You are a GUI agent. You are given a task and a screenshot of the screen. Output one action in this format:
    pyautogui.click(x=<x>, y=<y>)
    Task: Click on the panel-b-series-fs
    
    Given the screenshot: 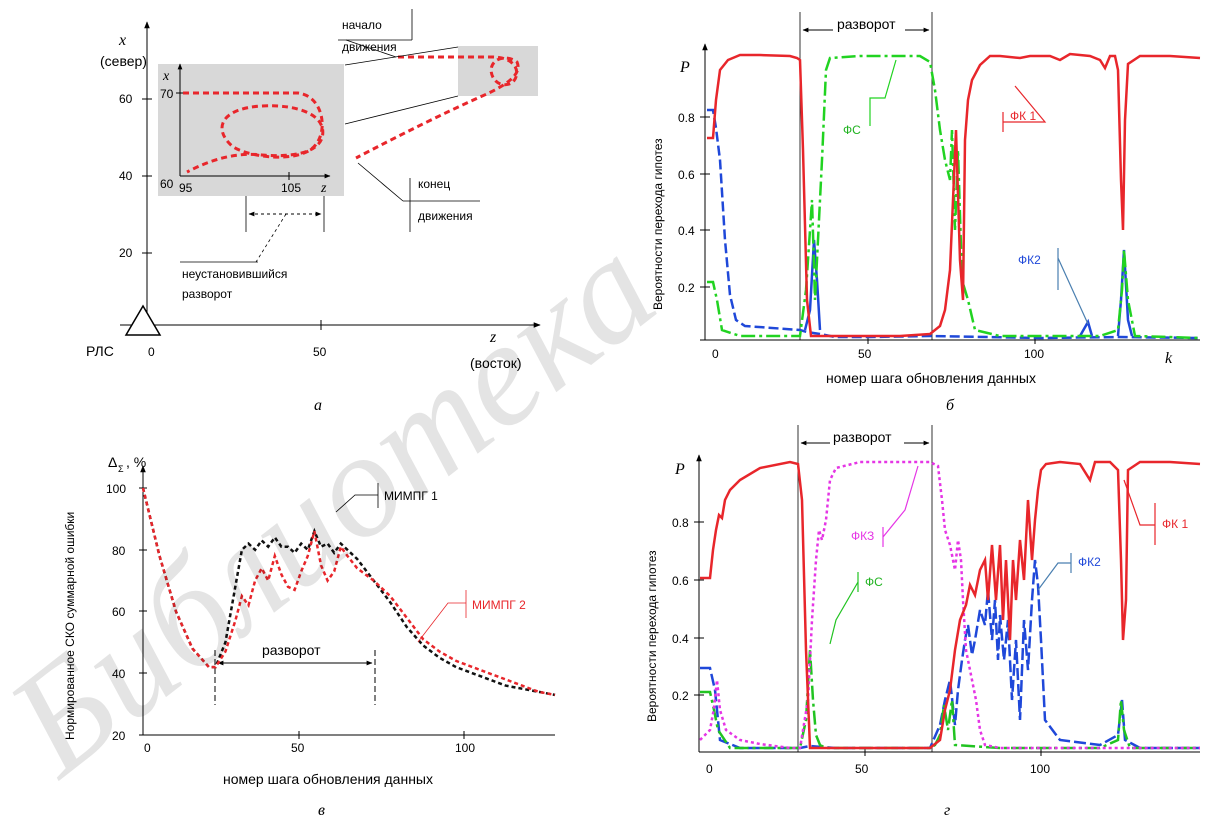 What is the action you would take?
    pyautogui.click(x=954, y=197)
    